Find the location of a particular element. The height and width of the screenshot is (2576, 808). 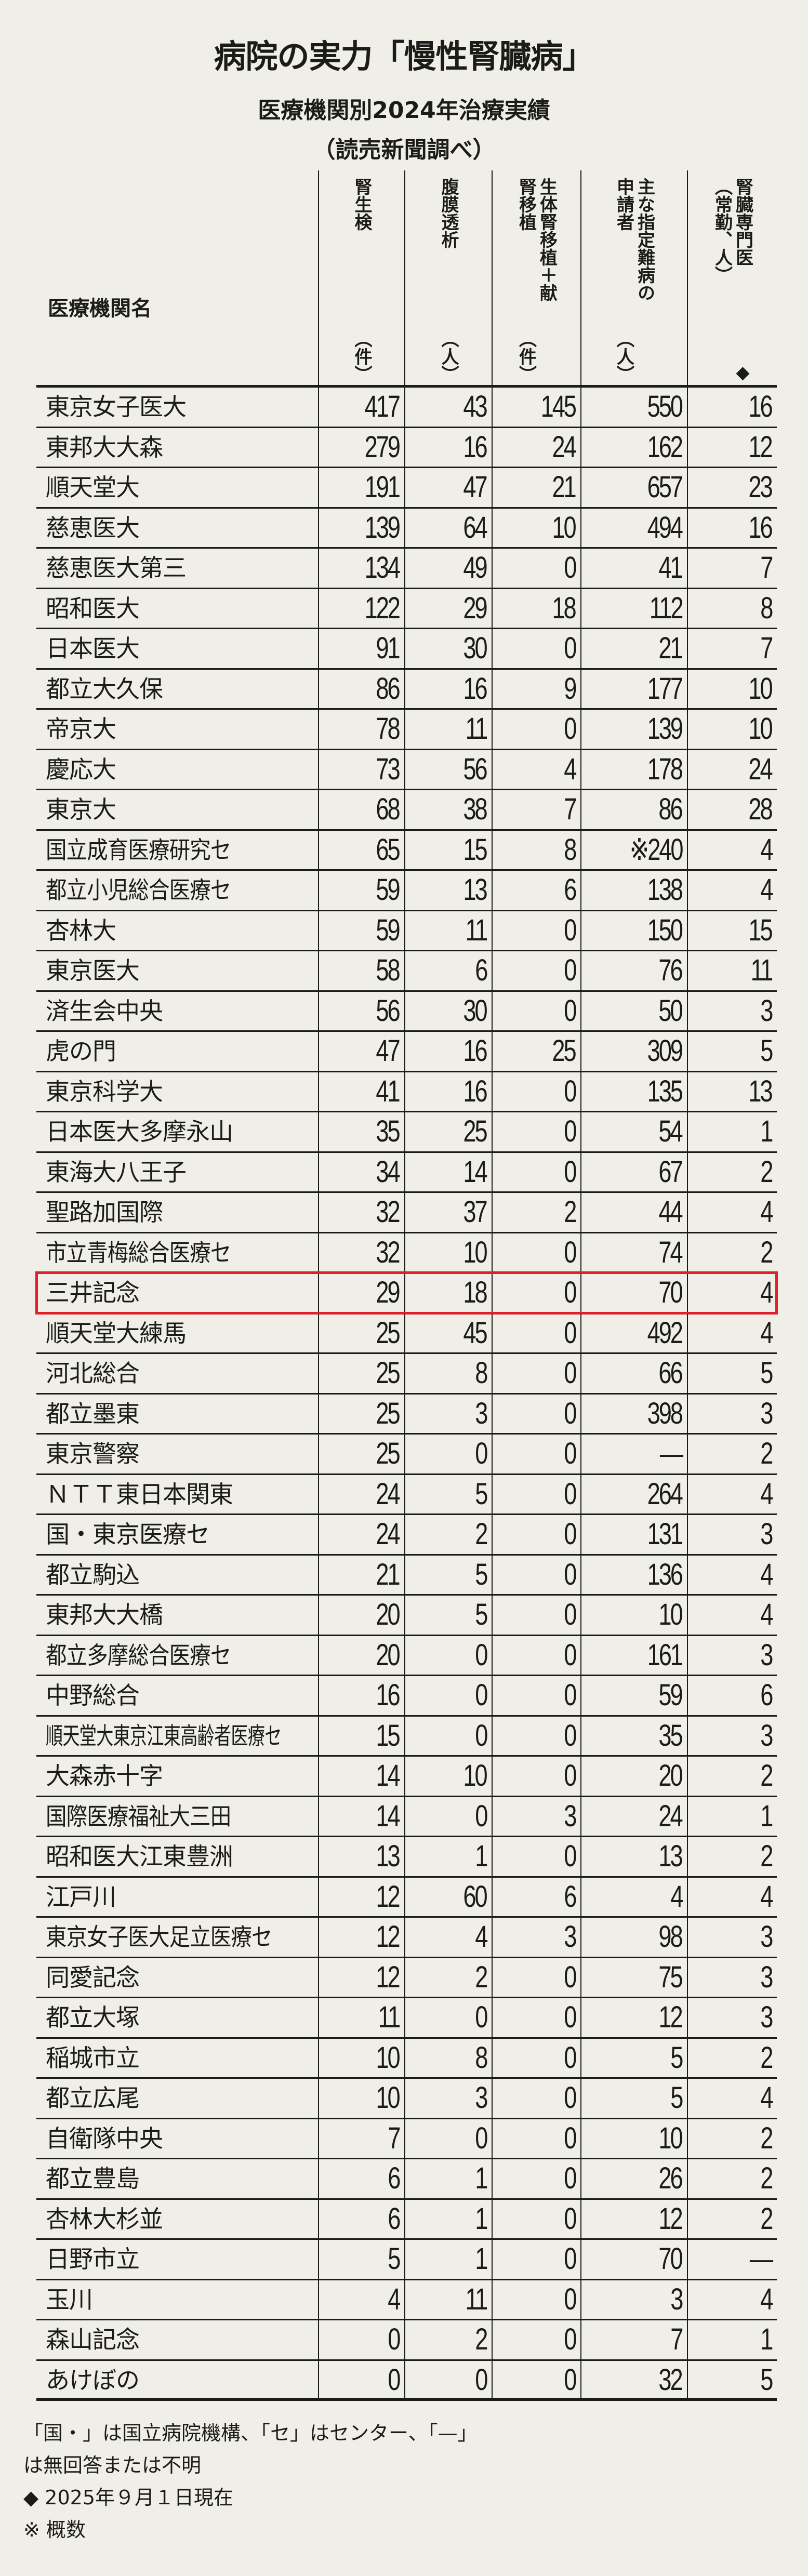

intractable-disease-applicants-value: 309 is located at coordinates (633, 1052).